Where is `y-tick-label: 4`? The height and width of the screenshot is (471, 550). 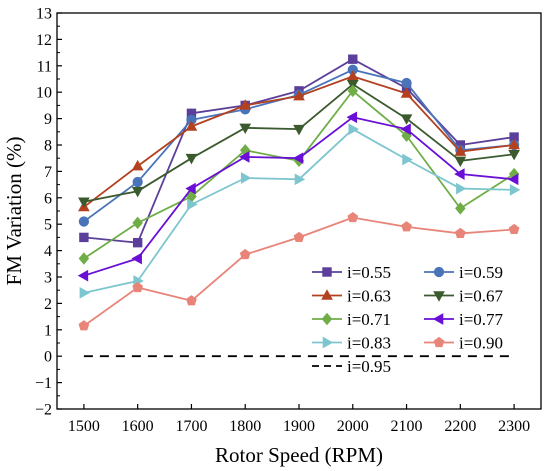
y-tick-label: 4 is located at coordinates (48, 251).